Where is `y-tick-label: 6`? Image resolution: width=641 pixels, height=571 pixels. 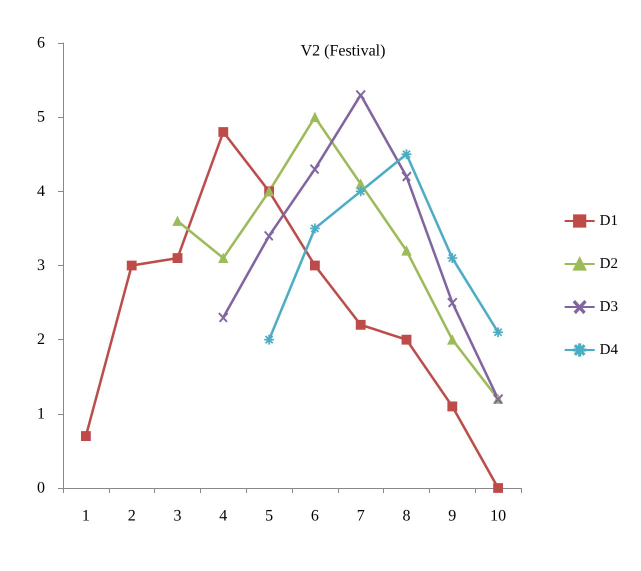
y-tick-label: 6 is located at coordinates (41, 43).